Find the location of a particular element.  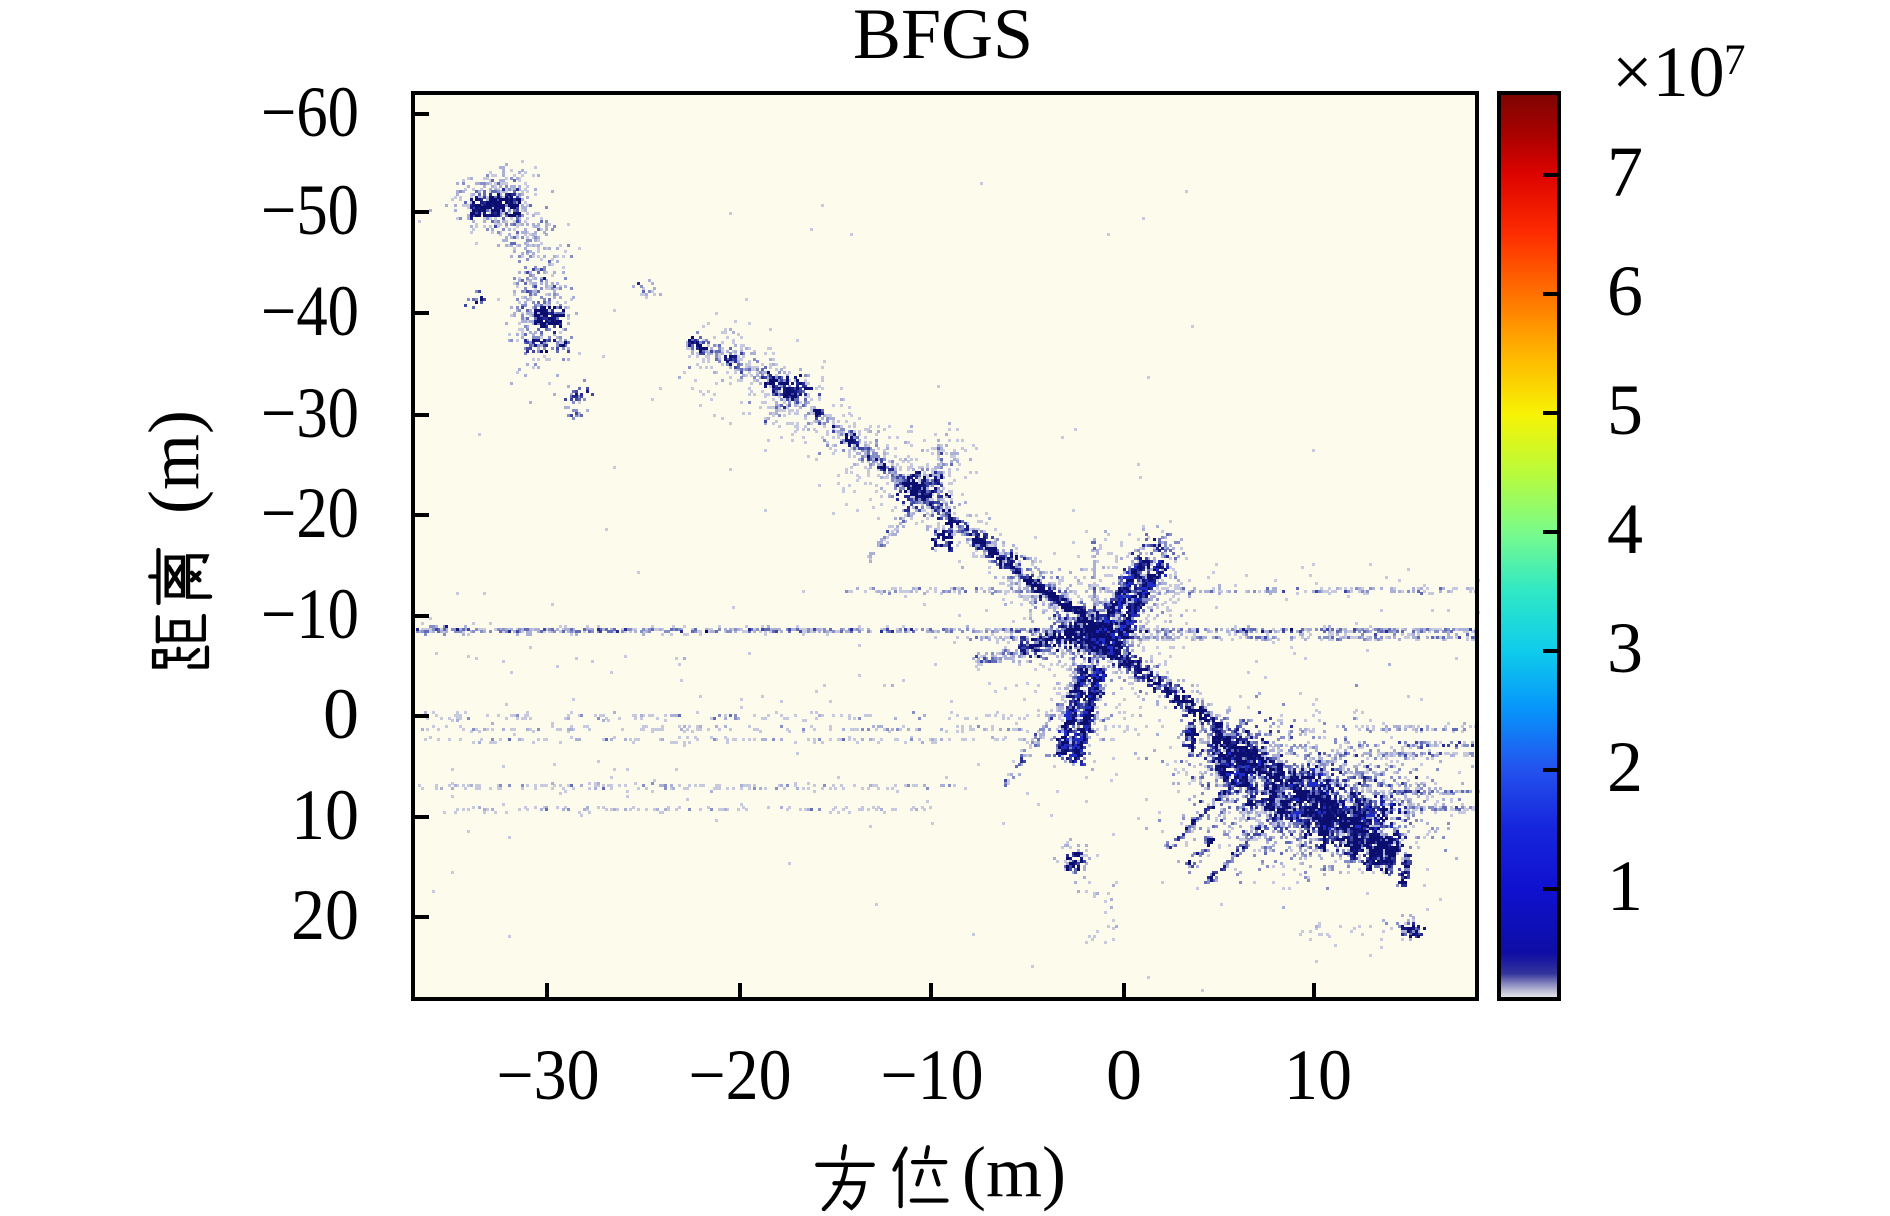

svg-text: BFGS is located at coordinates (943, 37).